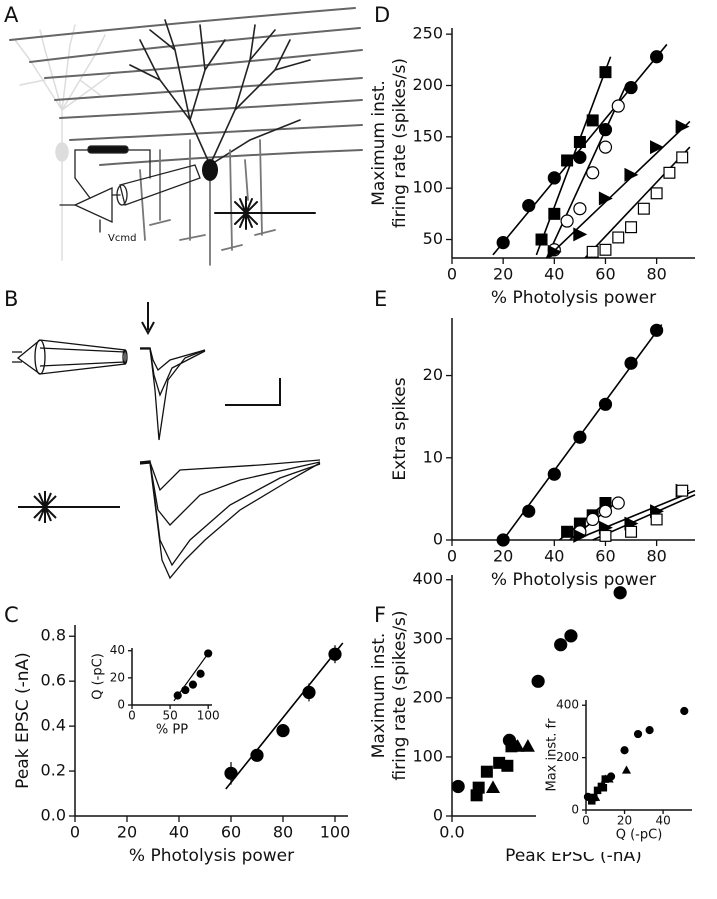 Image resolution: width=717 pixels, height=899 pixels. What do you see at coordinates (552, 755) in the screenshot?
I see `y-axis-label: Max inst. fr` at bounding box center [552, 755].